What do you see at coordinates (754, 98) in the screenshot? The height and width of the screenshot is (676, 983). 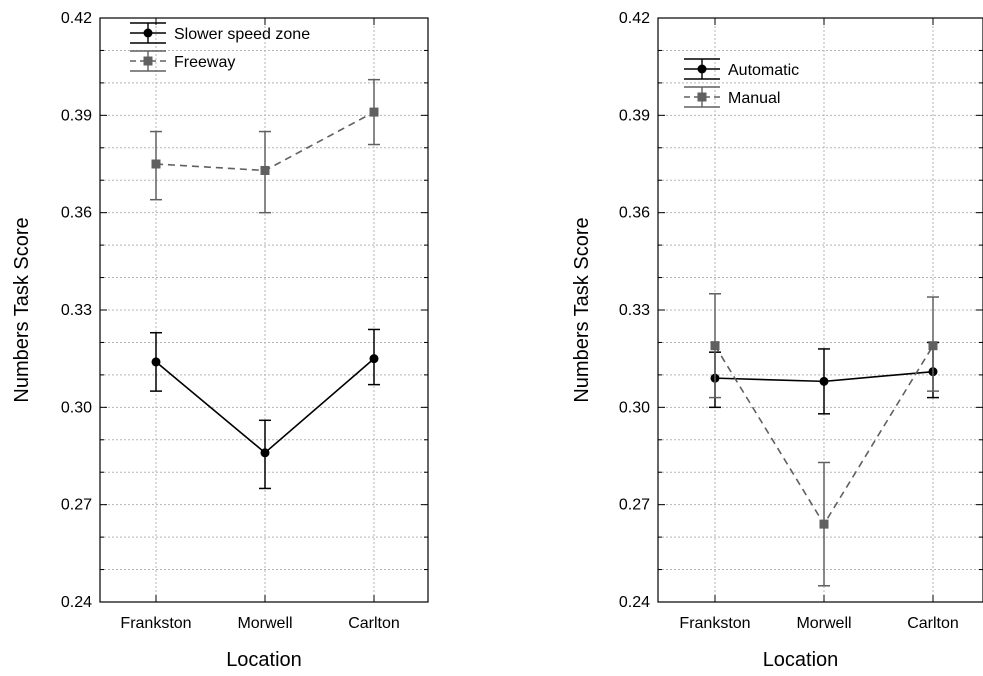 I see `legend-label: Manual` at bounding box center [754, 98].